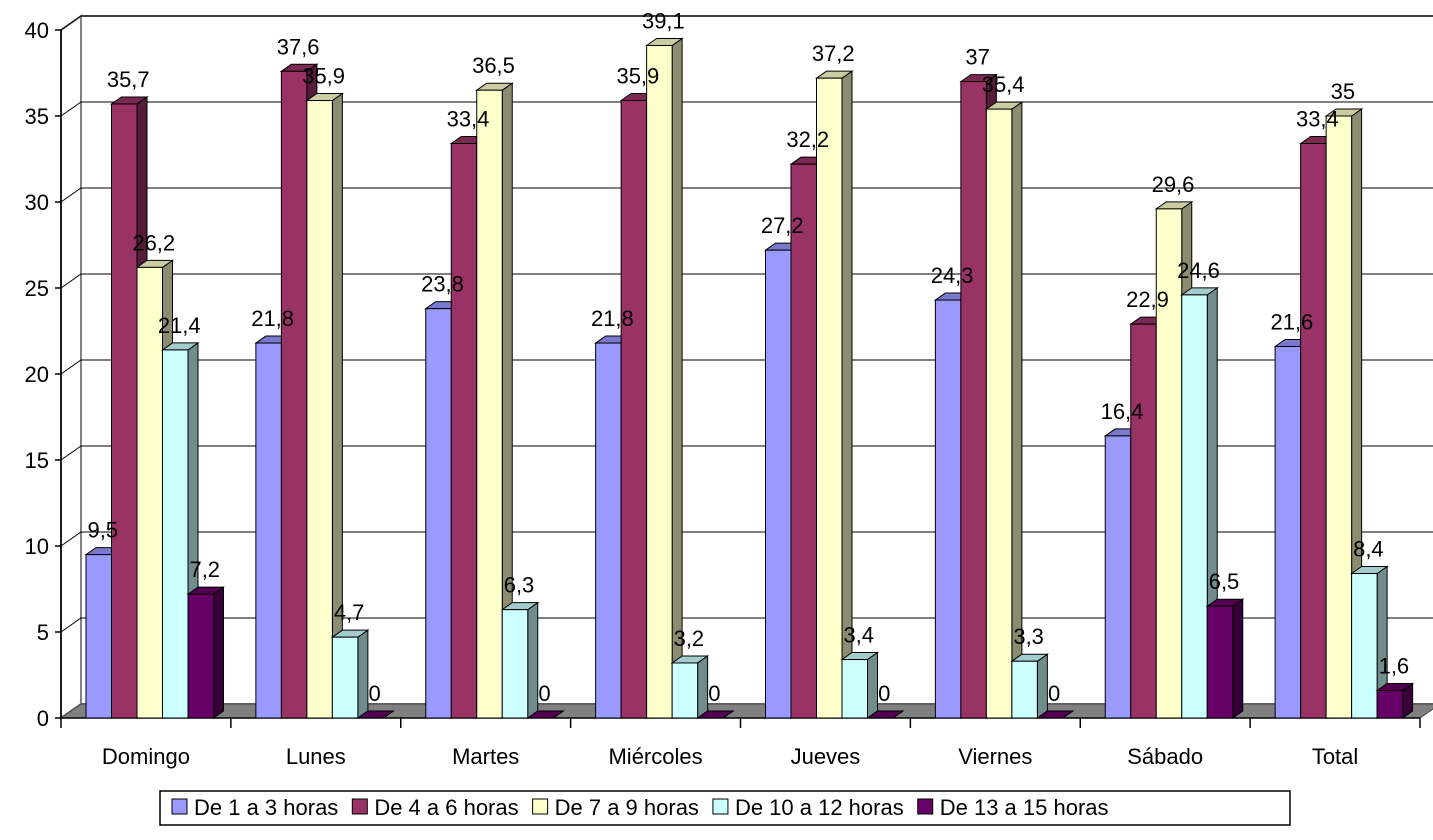 Image resolution: width=1433 pixels, height=840 pixels. Describe the element at coordinates (446, 807) in the screenshot. I see `legend-label: De 4 a 6 horas` at that location.